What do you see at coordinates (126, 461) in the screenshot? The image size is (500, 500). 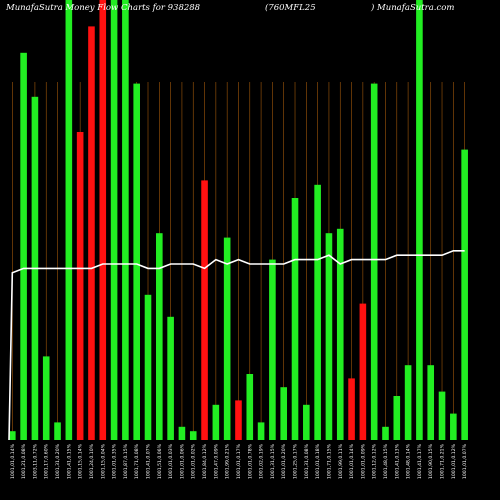 I see `x-tick-label: 1001,87,0.15%` at bounding box center [126, 461].